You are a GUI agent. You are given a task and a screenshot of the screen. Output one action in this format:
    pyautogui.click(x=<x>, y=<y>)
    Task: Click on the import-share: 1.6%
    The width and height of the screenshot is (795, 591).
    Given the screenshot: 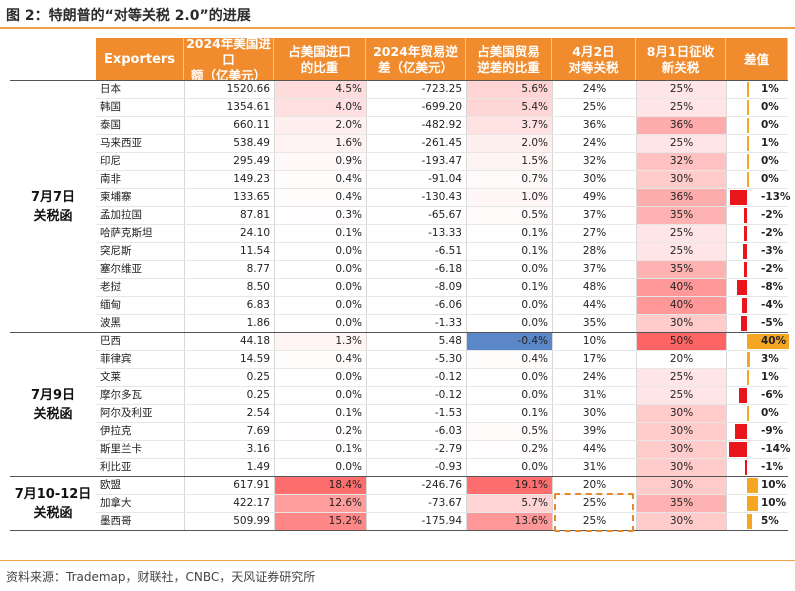 What is the action you would take?
    pyautogui.click(x=320, y=143)
    